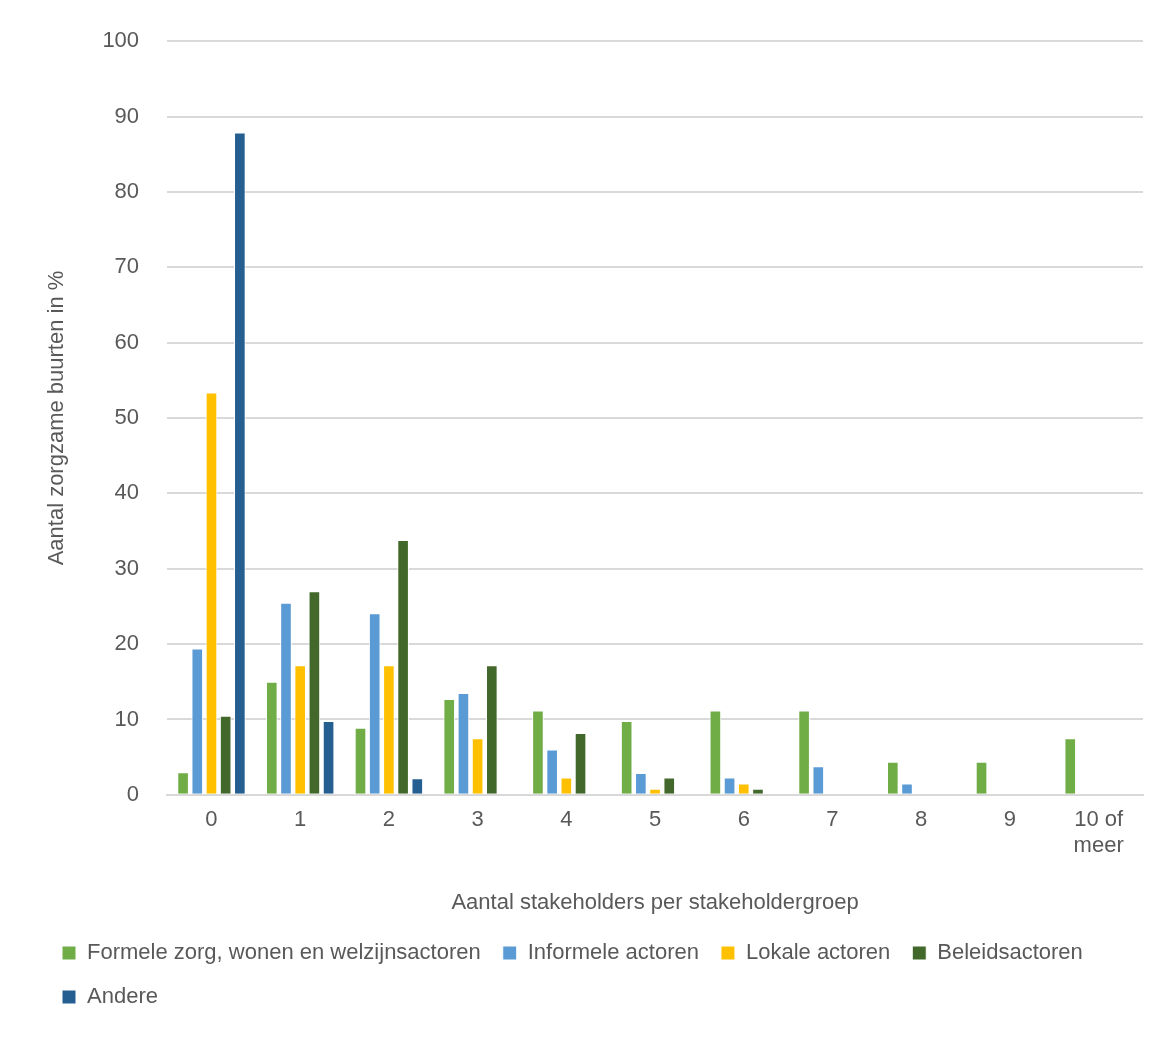 This screenshot has width=1173, height=1038. Describe the element at coordinates (127, 341) in the screenshot. I see `y-tick-label: 60` at that location.